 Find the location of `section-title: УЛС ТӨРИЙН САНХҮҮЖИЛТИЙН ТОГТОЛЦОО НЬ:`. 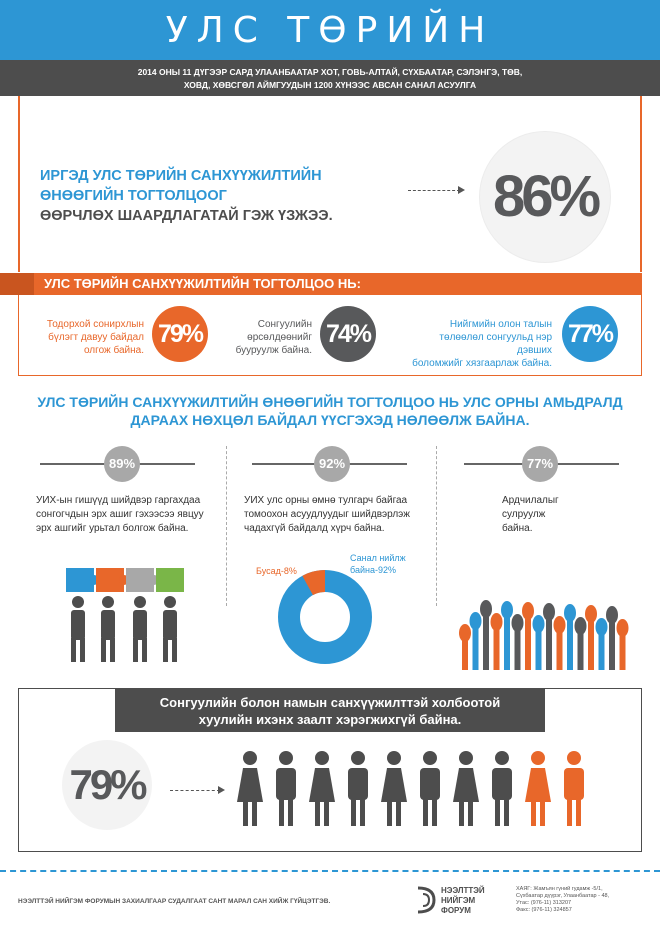

section-title: УЛС ТӨРИЙН САНХҮҮЖИЛТИЙН ТОГТОЛЦОО НЬ: is located at coordinates (202, 283).